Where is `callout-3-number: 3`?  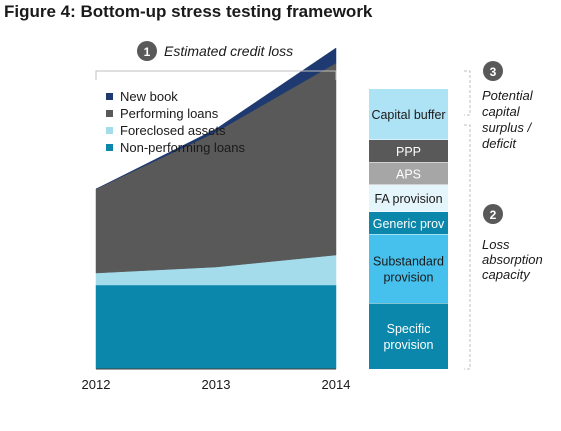
callout-3-number: 3 is located at coordinates (493, 72).